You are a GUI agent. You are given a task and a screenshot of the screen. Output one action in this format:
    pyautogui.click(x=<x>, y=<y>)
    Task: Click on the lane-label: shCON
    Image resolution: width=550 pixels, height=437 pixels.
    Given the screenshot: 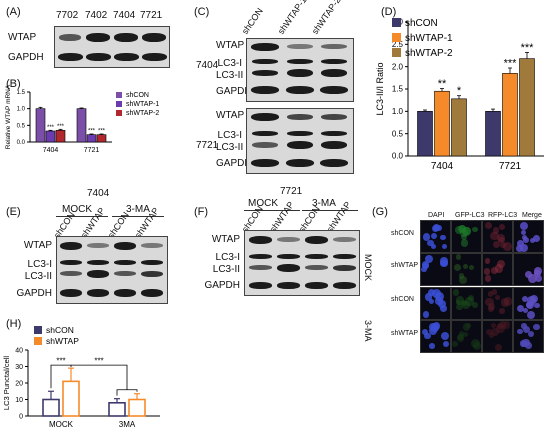 What is the action you would take?
    pyautogui.click(x=252, y=21)
    